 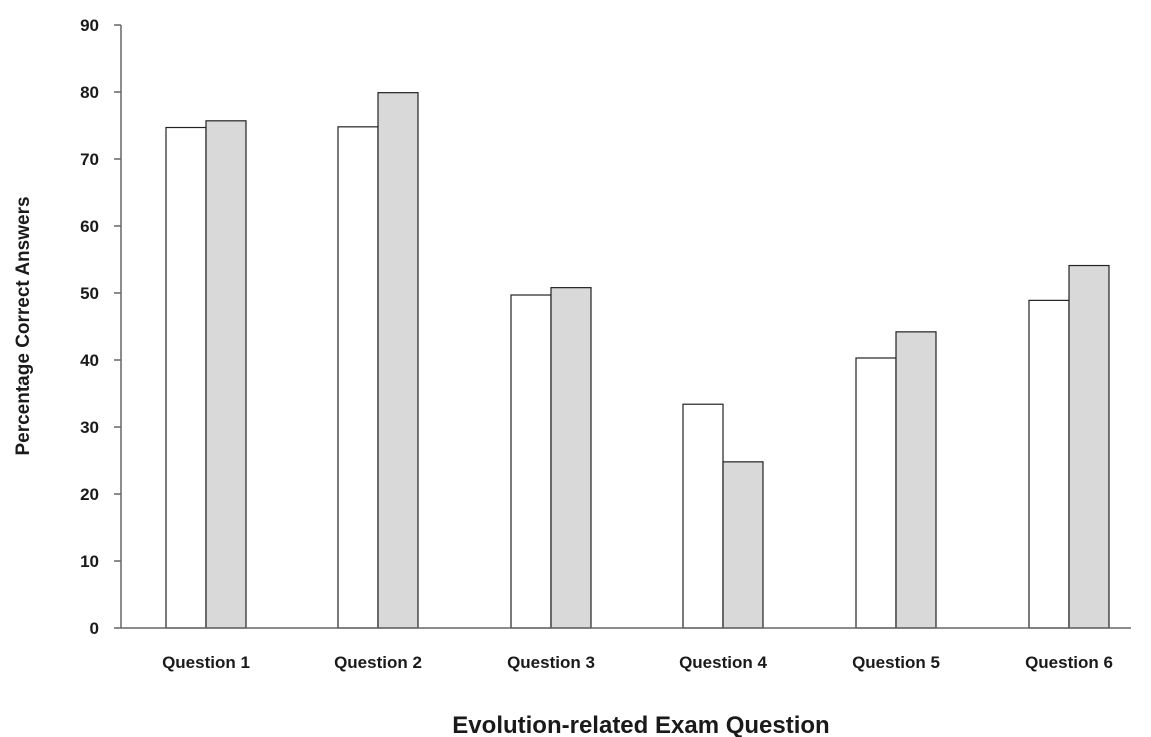 What do you see at coordinates (89, 25) in the screenshot?
I see `y-tick-label: 90` at bounding box center [89, 25].